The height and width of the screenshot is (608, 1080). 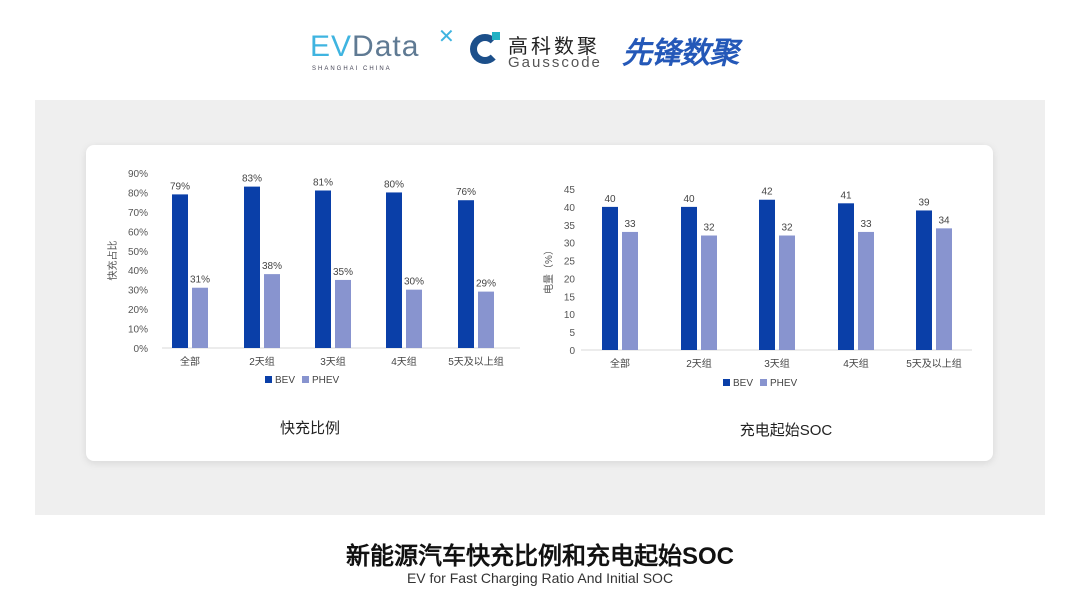 What do you see at coordinates (447, 37) in the screenshot?
I see `x-mark-icon: ✕` at bounding box center [447, 37].